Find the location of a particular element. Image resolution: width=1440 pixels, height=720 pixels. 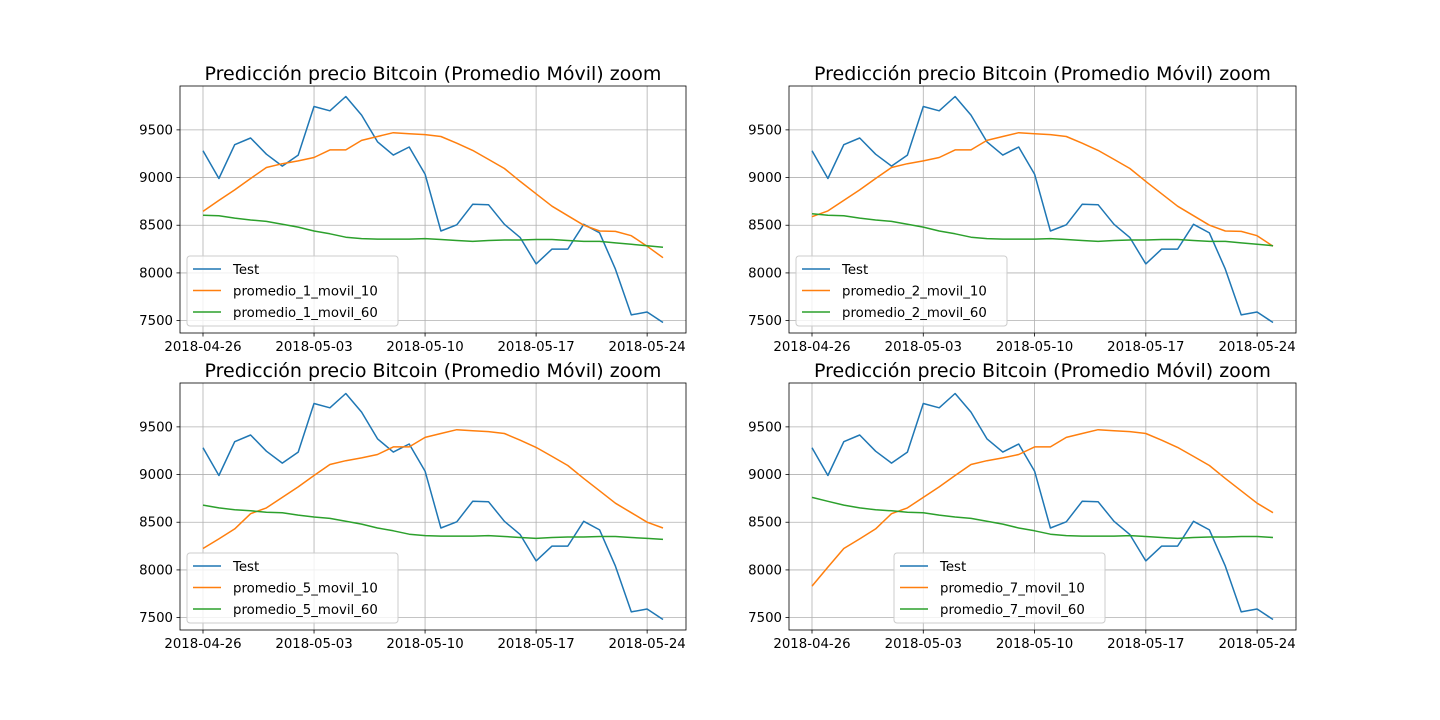

legend-label: promedio_1_movil_10 is located at coordinates (305, 292).